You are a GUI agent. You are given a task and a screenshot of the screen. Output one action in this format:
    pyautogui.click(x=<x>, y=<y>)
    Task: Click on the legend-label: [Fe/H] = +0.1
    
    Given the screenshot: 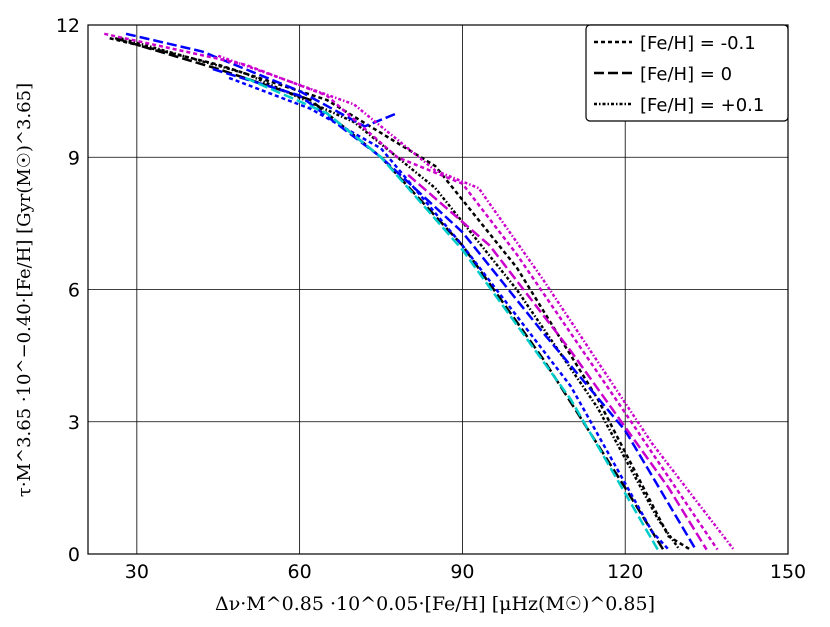 What is the action you would take?
    pyautogui.click(x=702, y=105)
    